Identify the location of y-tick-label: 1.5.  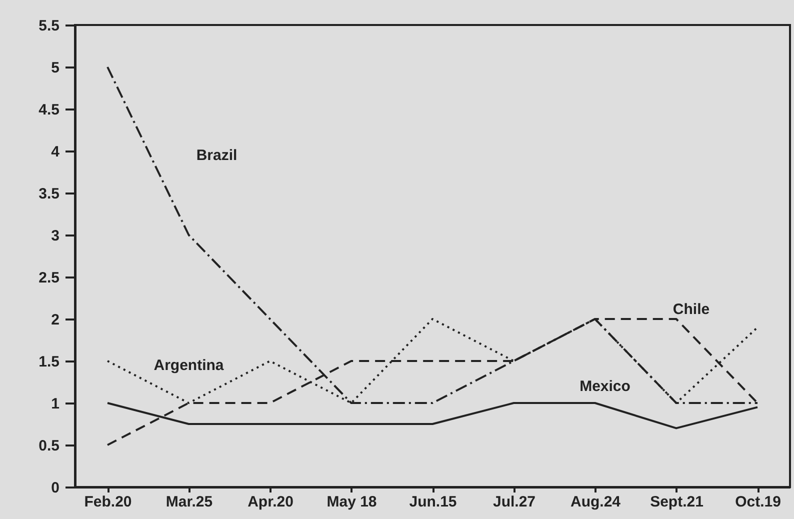
(49, 362).